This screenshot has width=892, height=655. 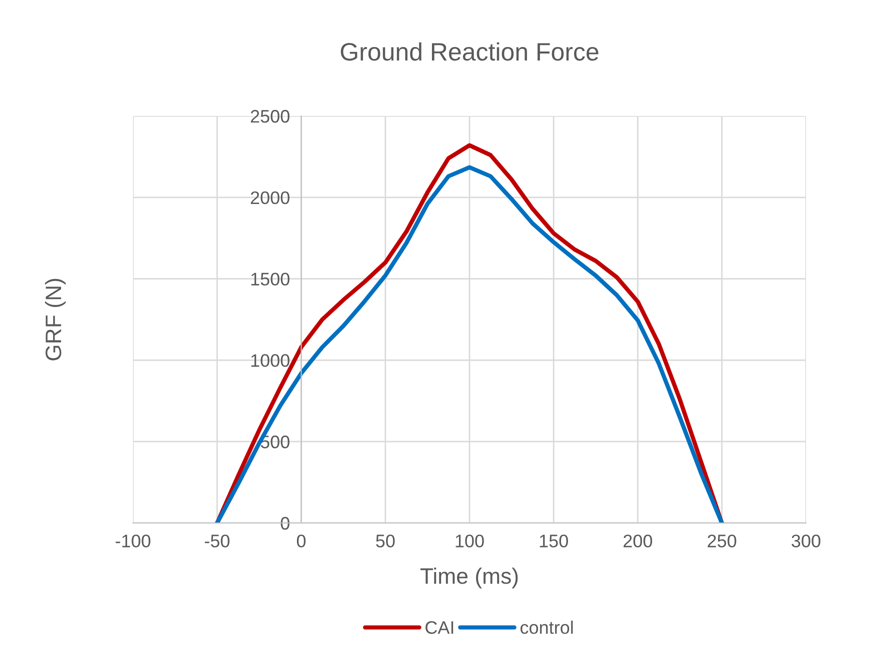 I want to click on x-tick-label: 300, so click(x=806, y=541).